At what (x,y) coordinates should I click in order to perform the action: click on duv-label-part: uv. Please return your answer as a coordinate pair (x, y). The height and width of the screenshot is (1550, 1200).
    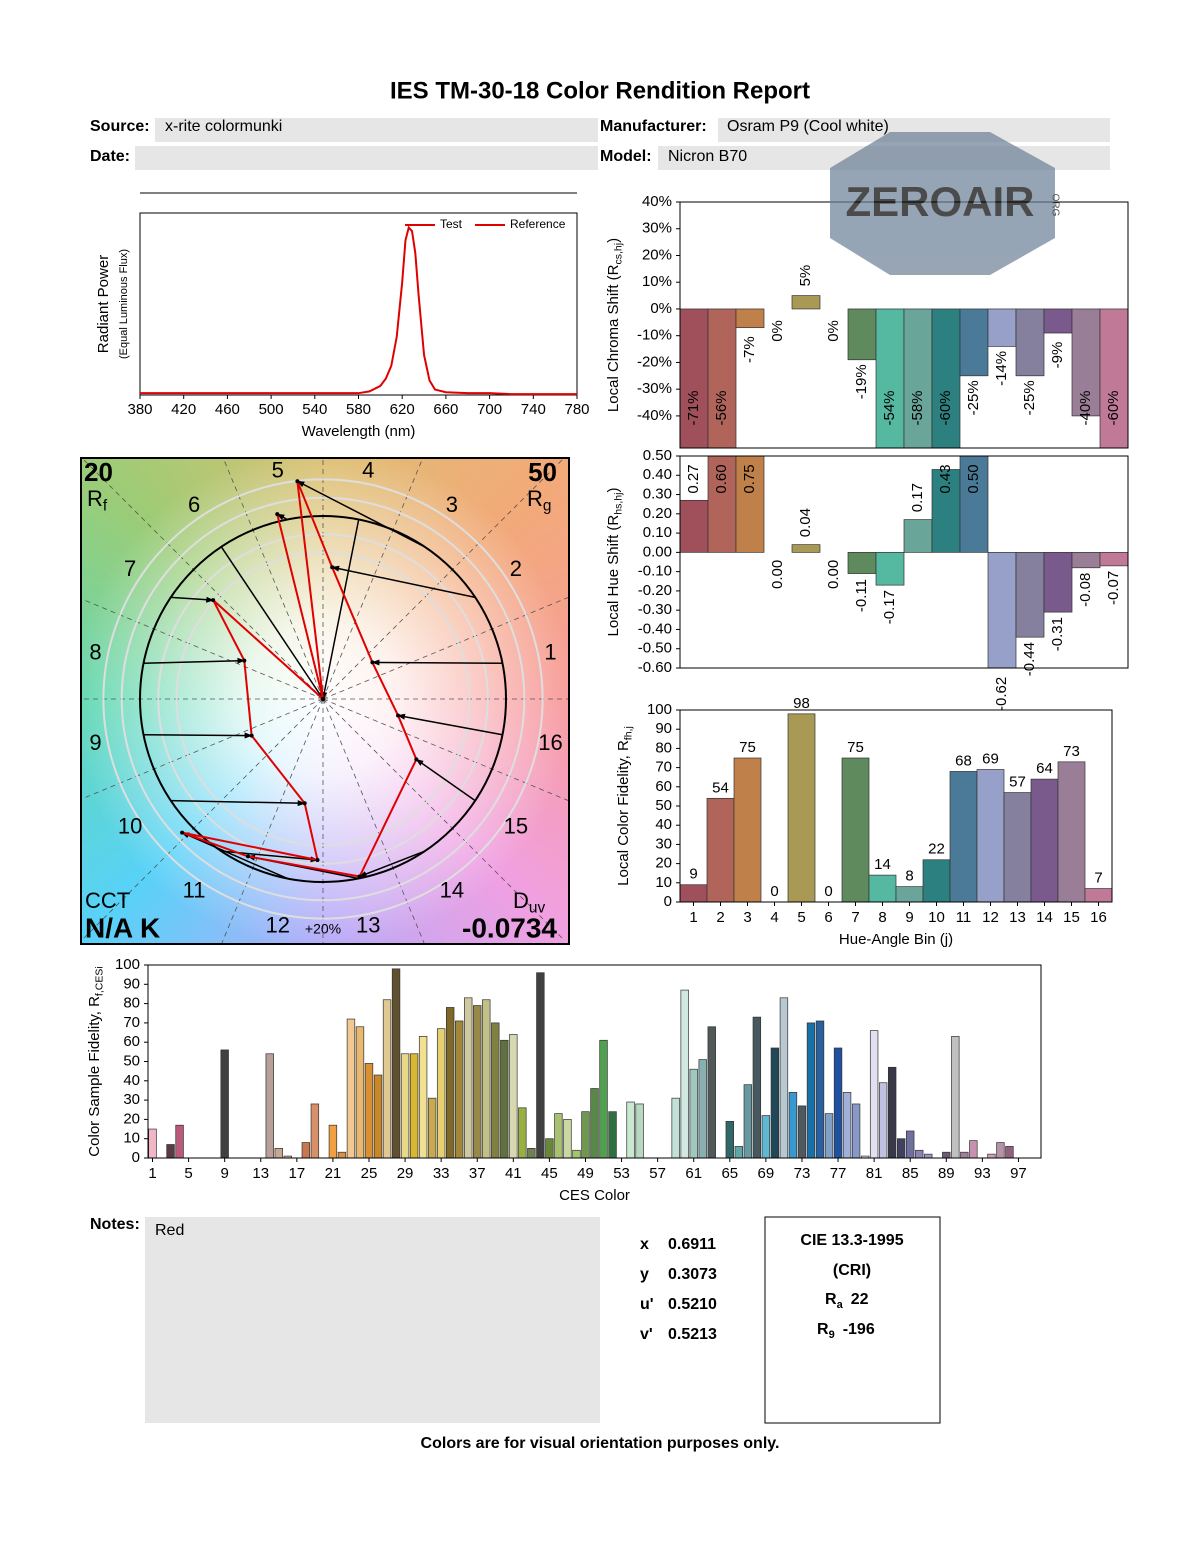
    Looking at the image, I should click on (537, 908).